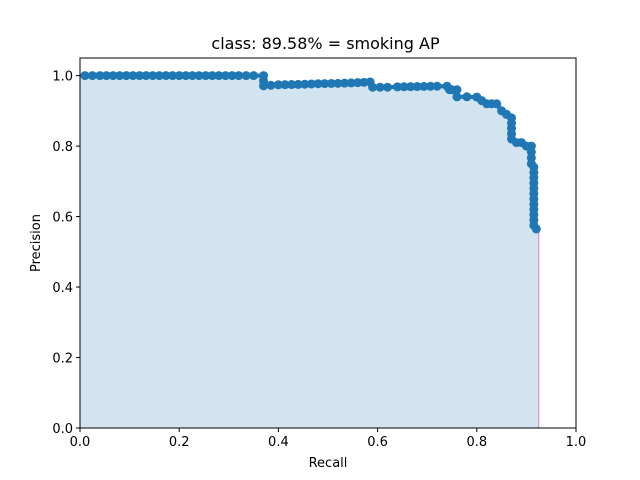 The height and width of the screenshot is (480, 640). Describe the element at coordinates (62, 429) in the screenshot. I see `y-tick-label: 0.0` at that location.